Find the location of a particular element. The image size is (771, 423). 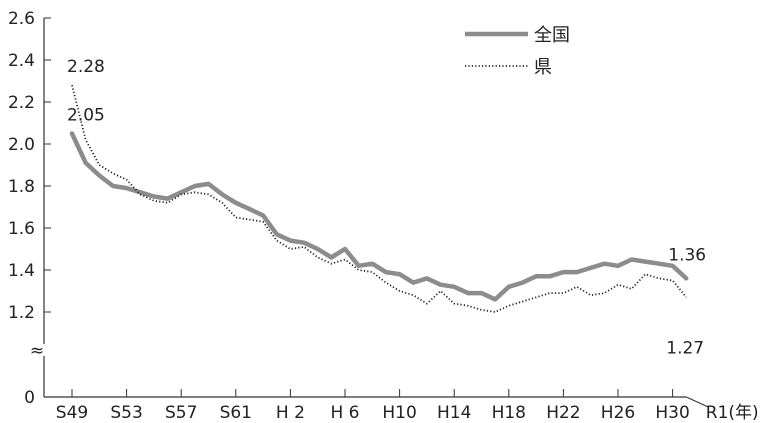

x-tick-label: S53 is located at coordinates (126, 413).